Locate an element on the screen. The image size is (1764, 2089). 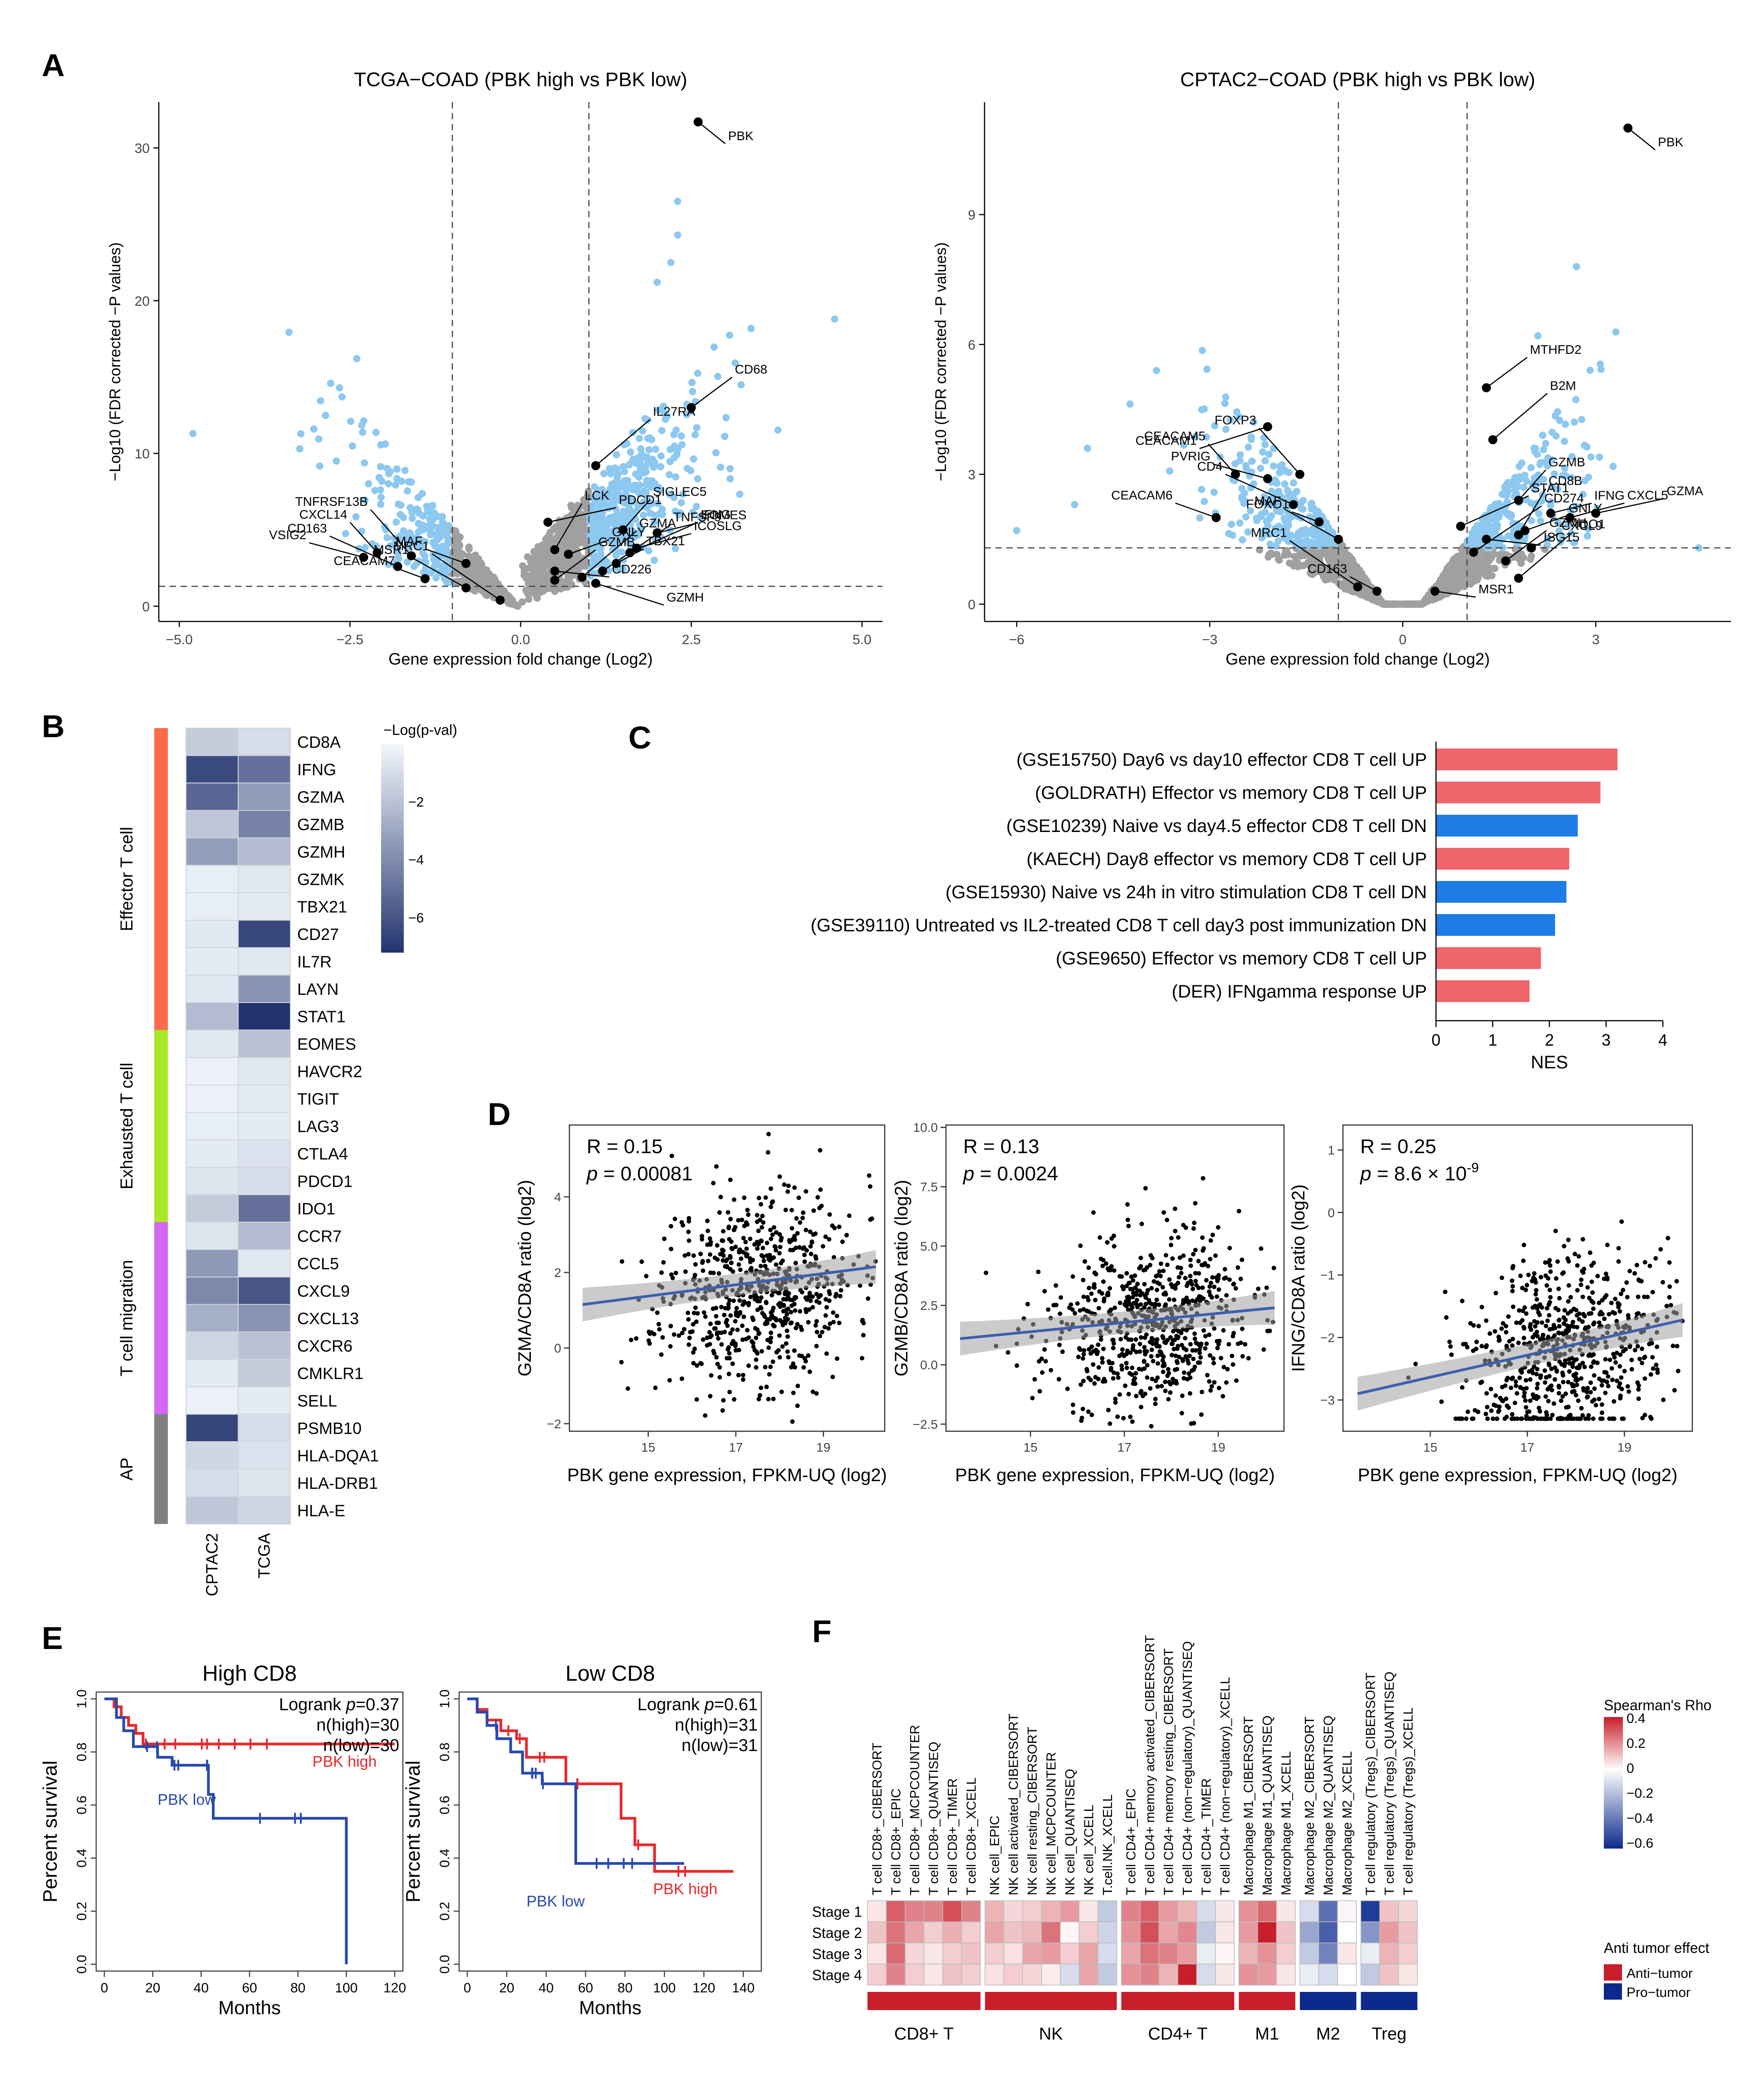
y-tick-label: 0 is located at coordinates (146, 606).